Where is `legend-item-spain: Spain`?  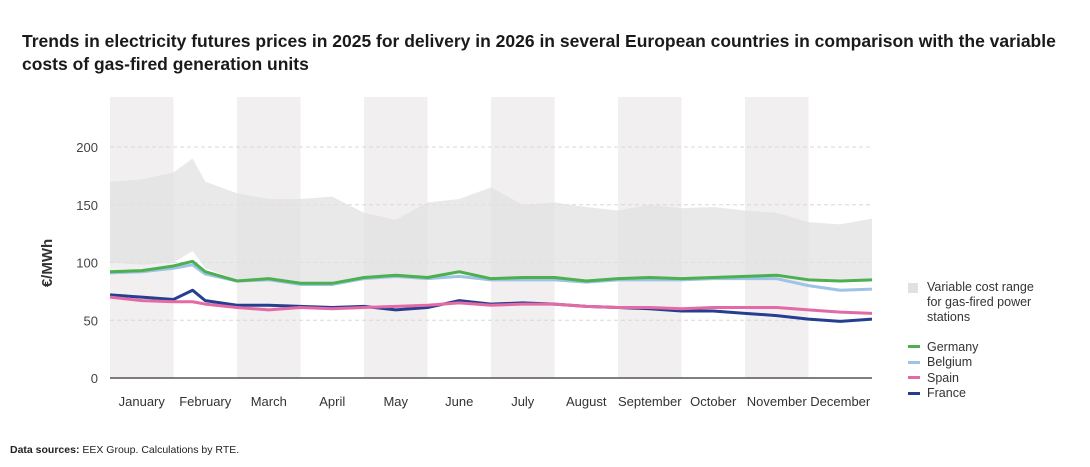 legend-item-spain: Spain is located at coordinates (943, 378).